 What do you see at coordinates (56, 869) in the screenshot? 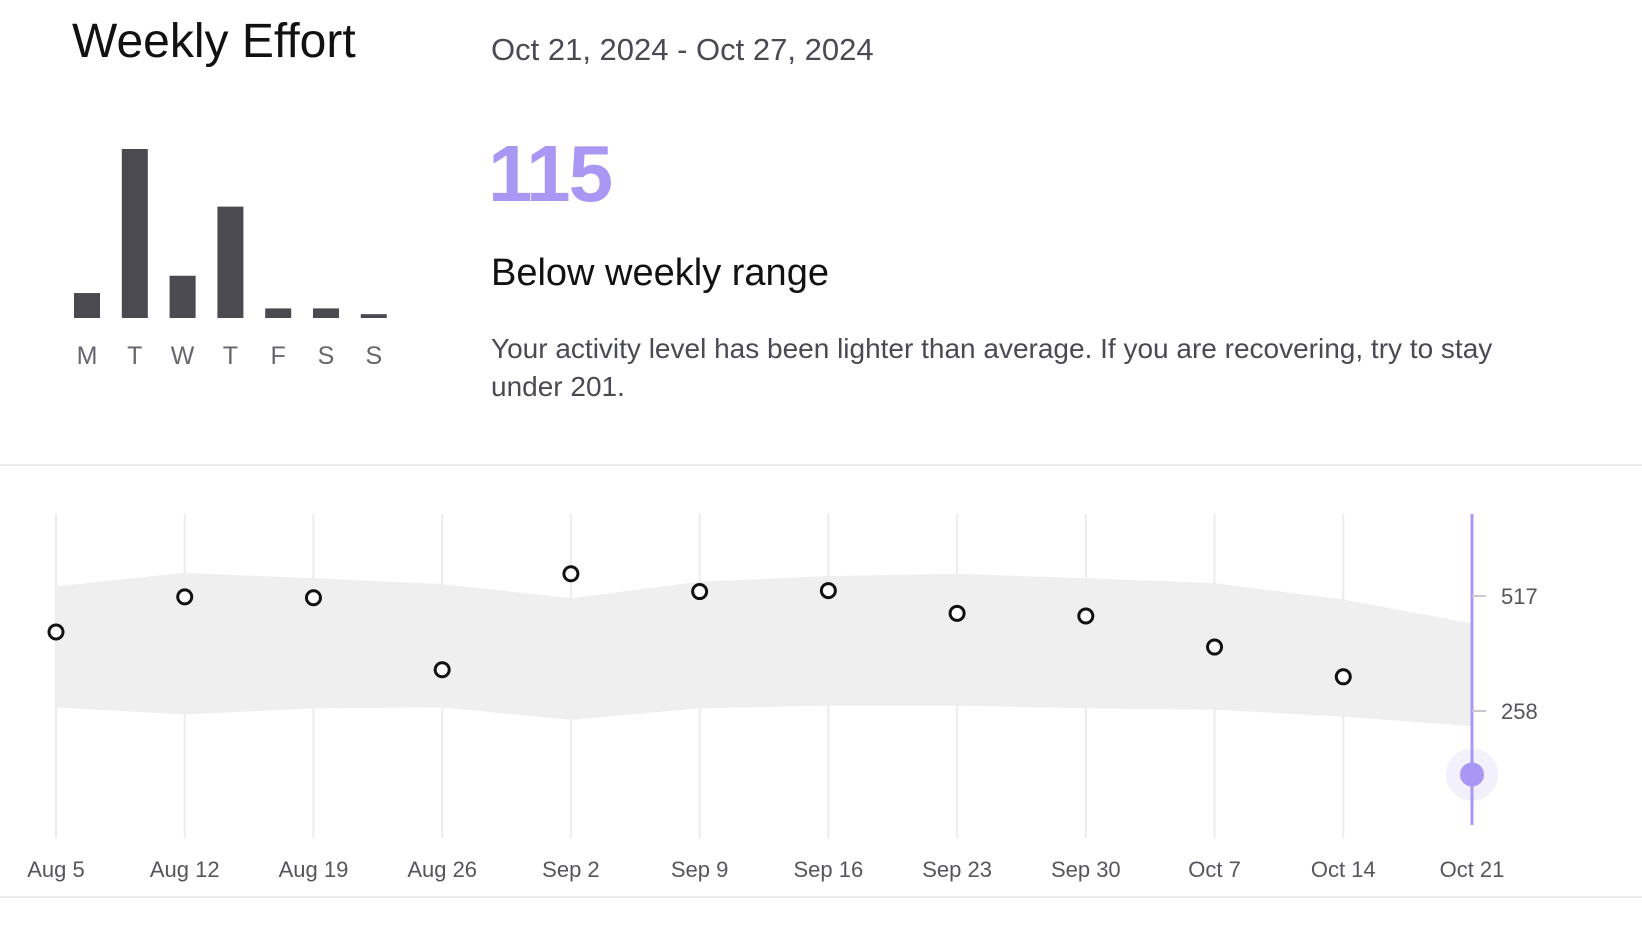
I see `x-tick-label-0: Aug 5` at bounding box center [56, 869].